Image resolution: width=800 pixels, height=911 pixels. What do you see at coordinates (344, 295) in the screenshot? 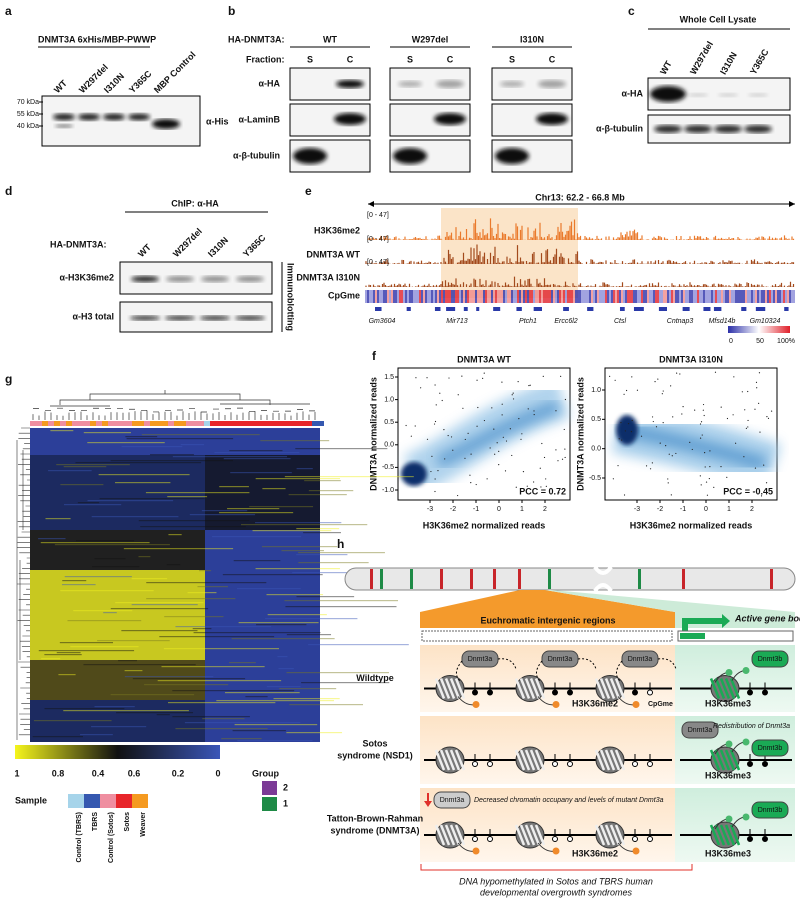
I see `track-label: CpGme` at bounding box center [344, 295].